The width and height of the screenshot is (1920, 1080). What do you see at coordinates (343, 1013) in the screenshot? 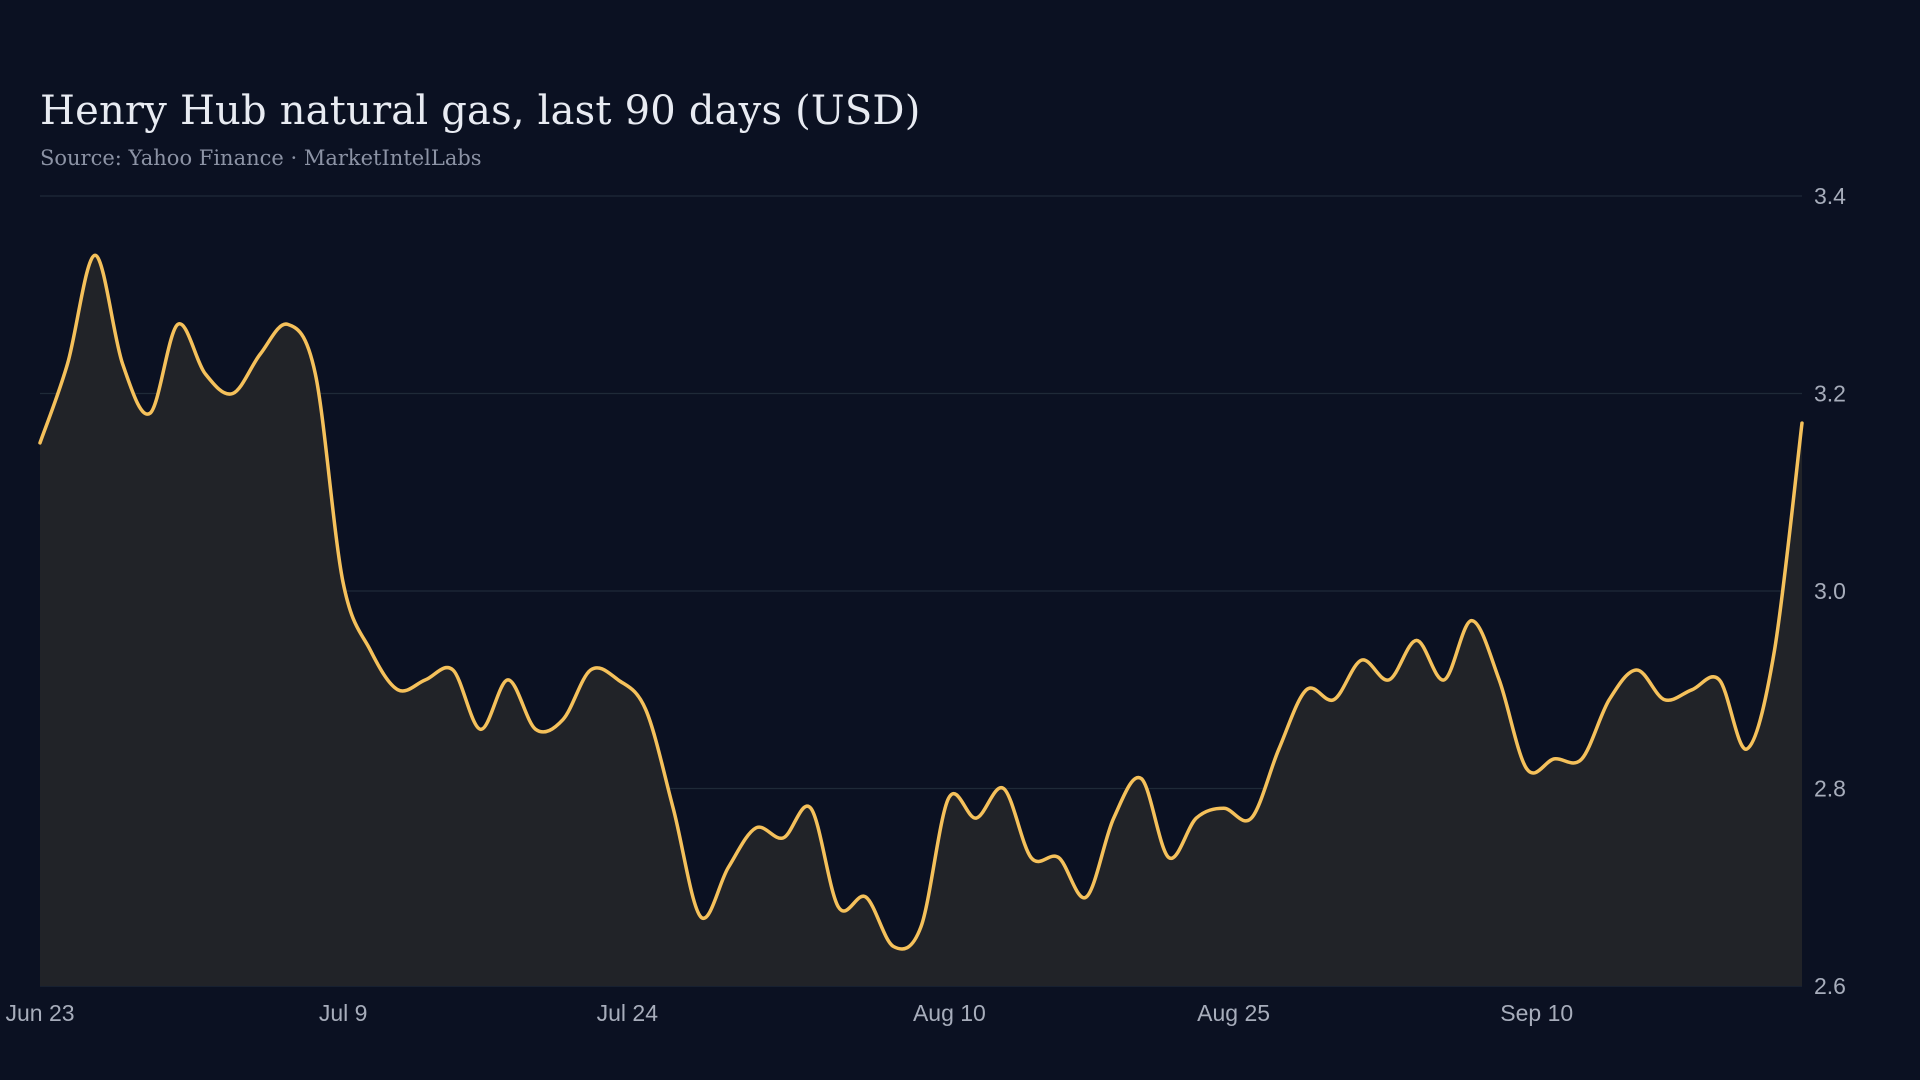
I see `x-tick-label: Jul 9` at bounding box center [343, 1013].